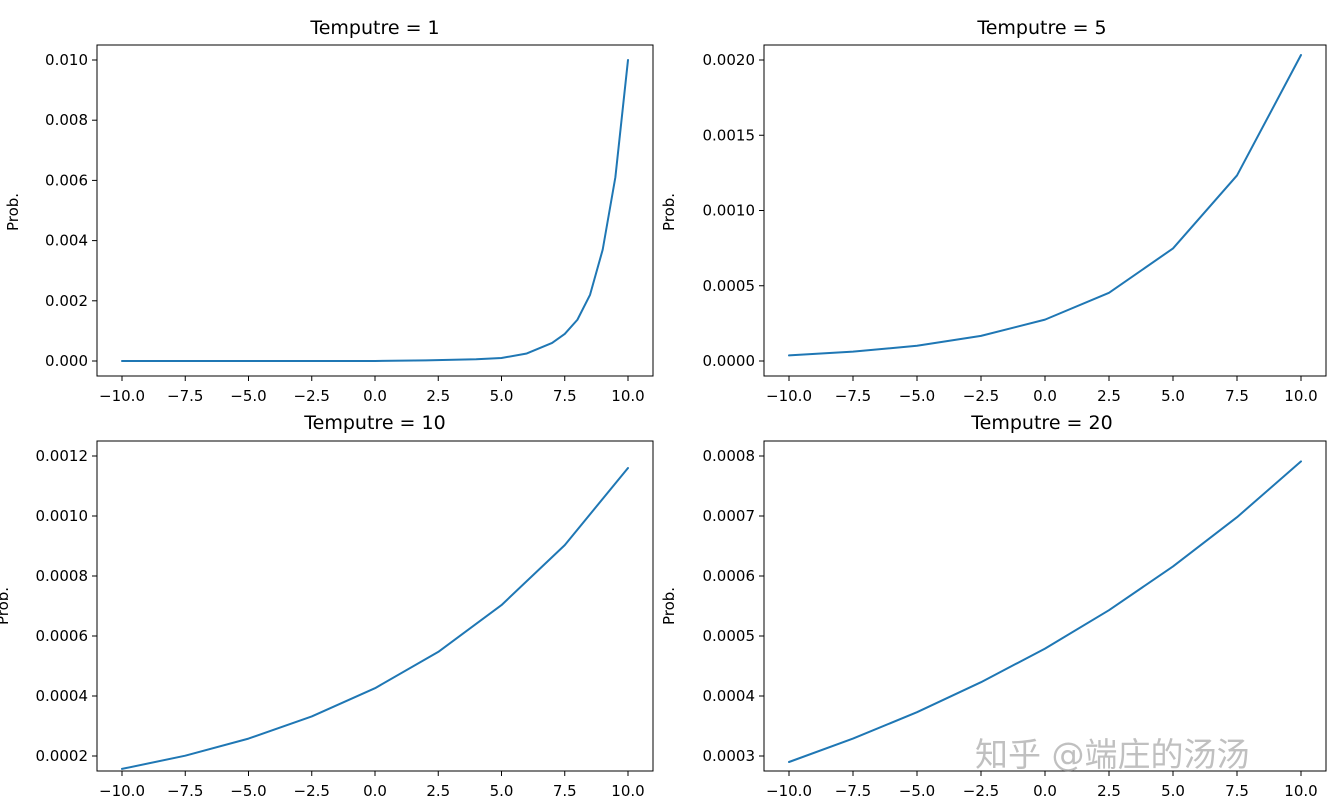  I want to click on y-tick-label: 0.004, so click(66, 241).